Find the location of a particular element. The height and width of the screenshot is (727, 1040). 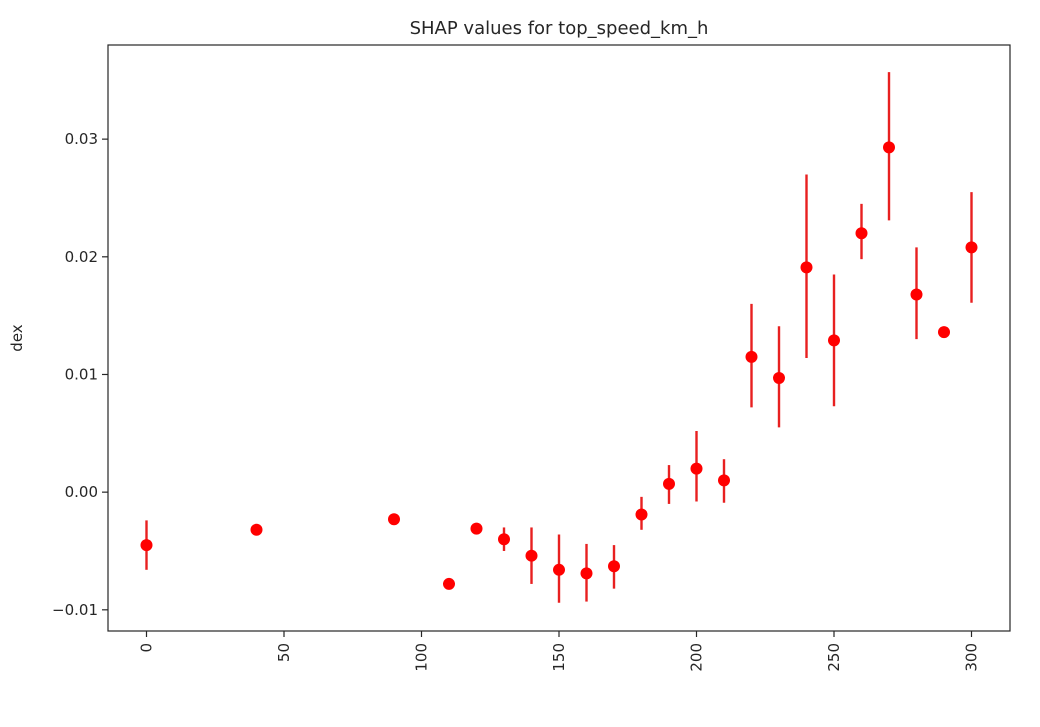

y-tick-label: 0.00 is located at coordinates (81, 492).